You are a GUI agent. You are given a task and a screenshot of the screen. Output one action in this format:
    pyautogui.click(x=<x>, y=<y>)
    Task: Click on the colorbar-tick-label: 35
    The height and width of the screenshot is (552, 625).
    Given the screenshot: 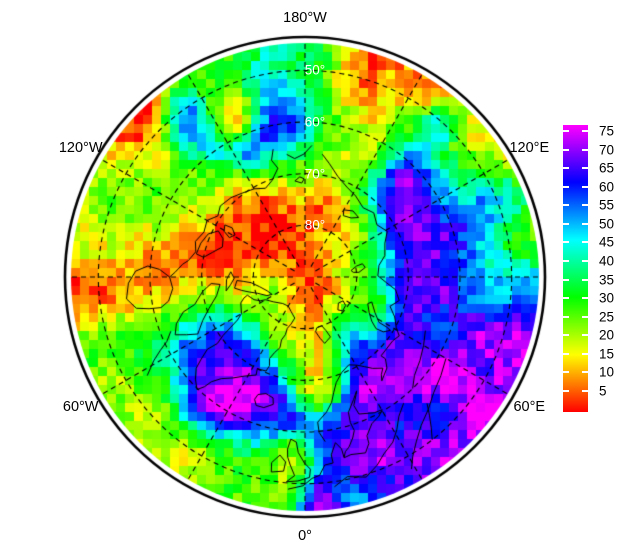 What is the action you would take?
    pyautogui.click(x=607, y=280)
    